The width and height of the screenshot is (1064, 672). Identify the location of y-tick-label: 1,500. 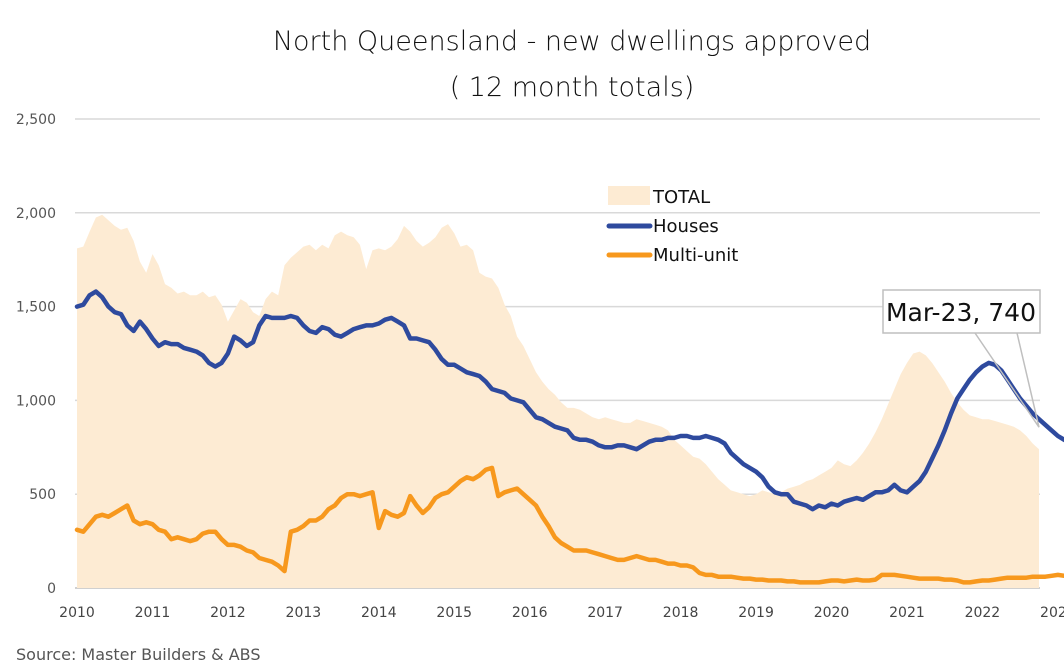
(36, 308).